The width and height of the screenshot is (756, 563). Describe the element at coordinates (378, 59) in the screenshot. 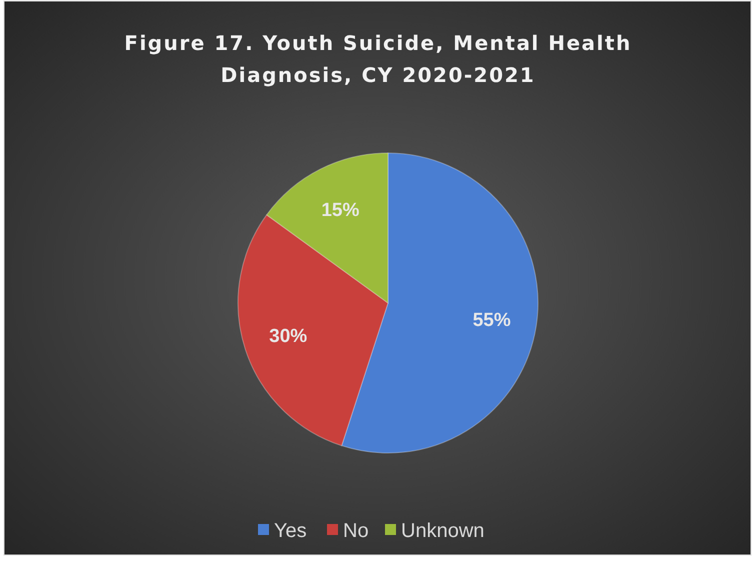

I see `chart-title: Figure 17. Youth Suicide, Mental Health Diagnosis, CY 2020-2021` at that location.